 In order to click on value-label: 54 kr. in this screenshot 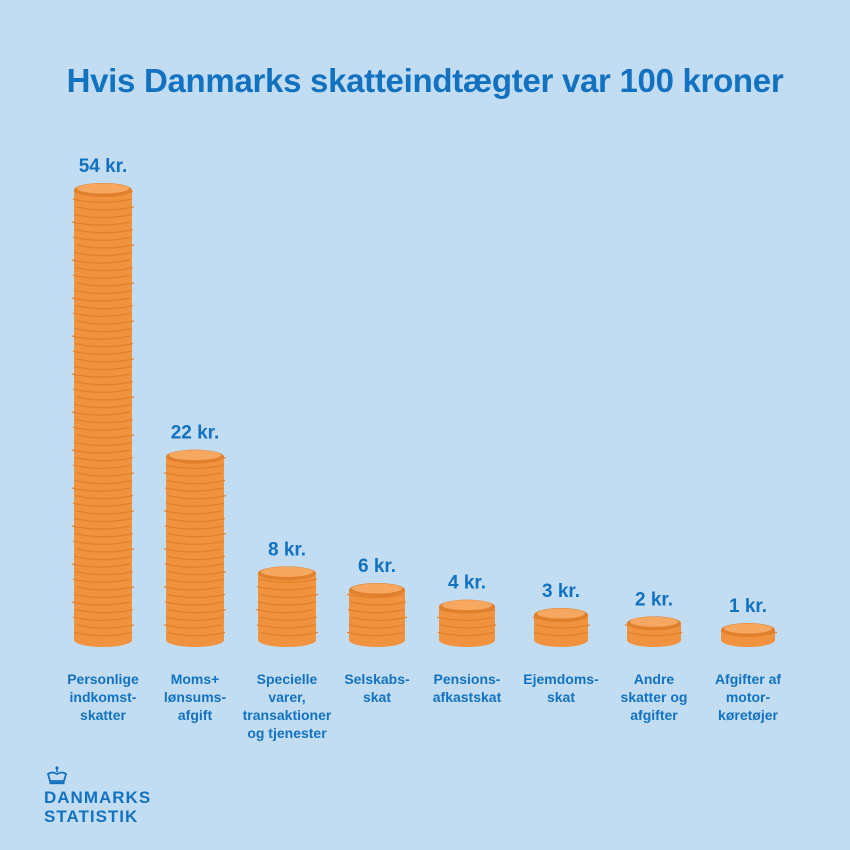, I will do `click(103, 166)`.